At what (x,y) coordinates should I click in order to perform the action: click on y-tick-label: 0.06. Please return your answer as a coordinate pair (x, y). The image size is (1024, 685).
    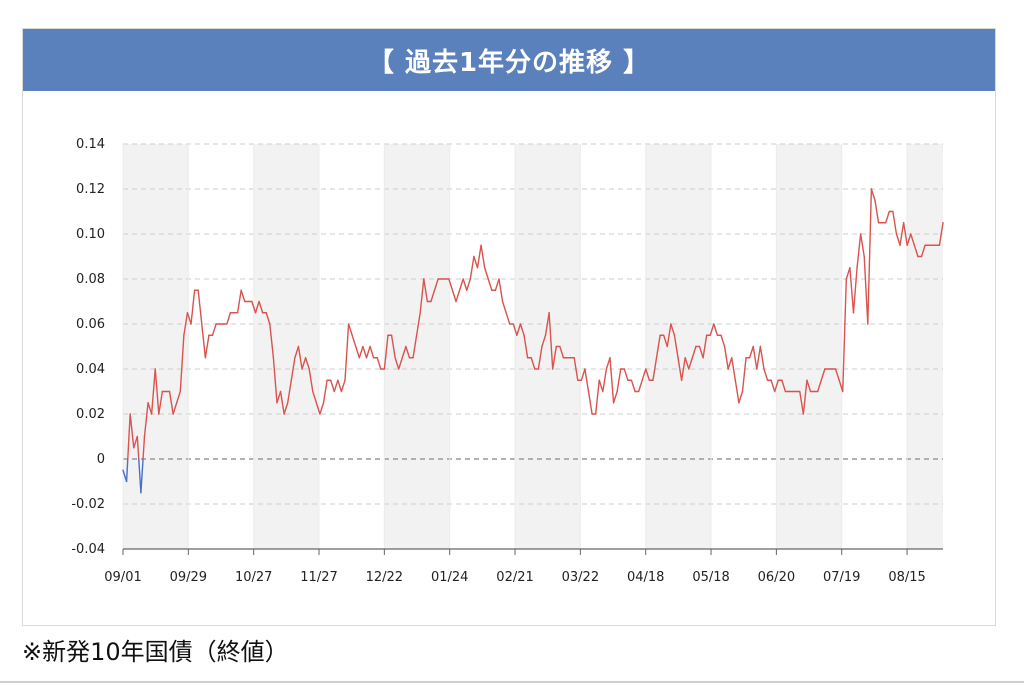
    Looking at the image, I should click on (90, 324).